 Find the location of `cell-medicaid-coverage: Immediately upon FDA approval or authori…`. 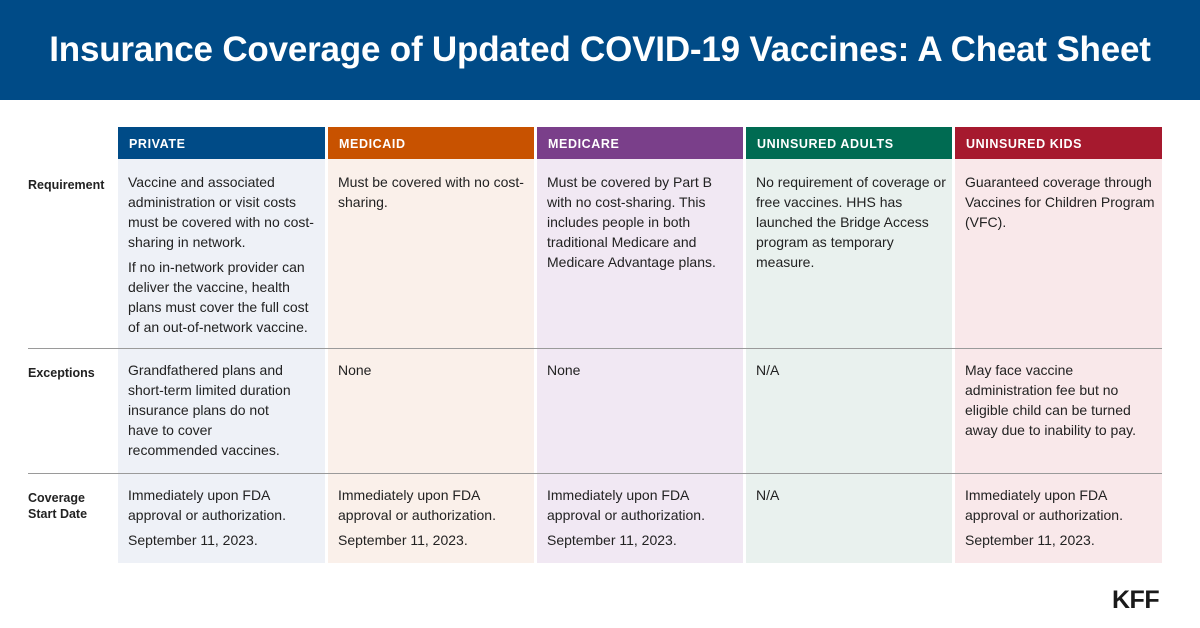

cell-medicaid-coverage: Immediately upon FDA approval or authori… is located at coordinates (431, 517).